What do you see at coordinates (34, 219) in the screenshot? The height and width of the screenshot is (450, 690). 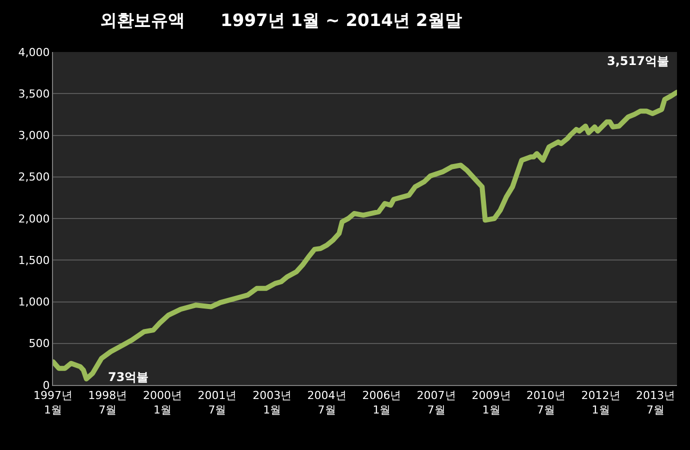 I see `y-tick-label: 2,000` at bounding box center [34, 219].